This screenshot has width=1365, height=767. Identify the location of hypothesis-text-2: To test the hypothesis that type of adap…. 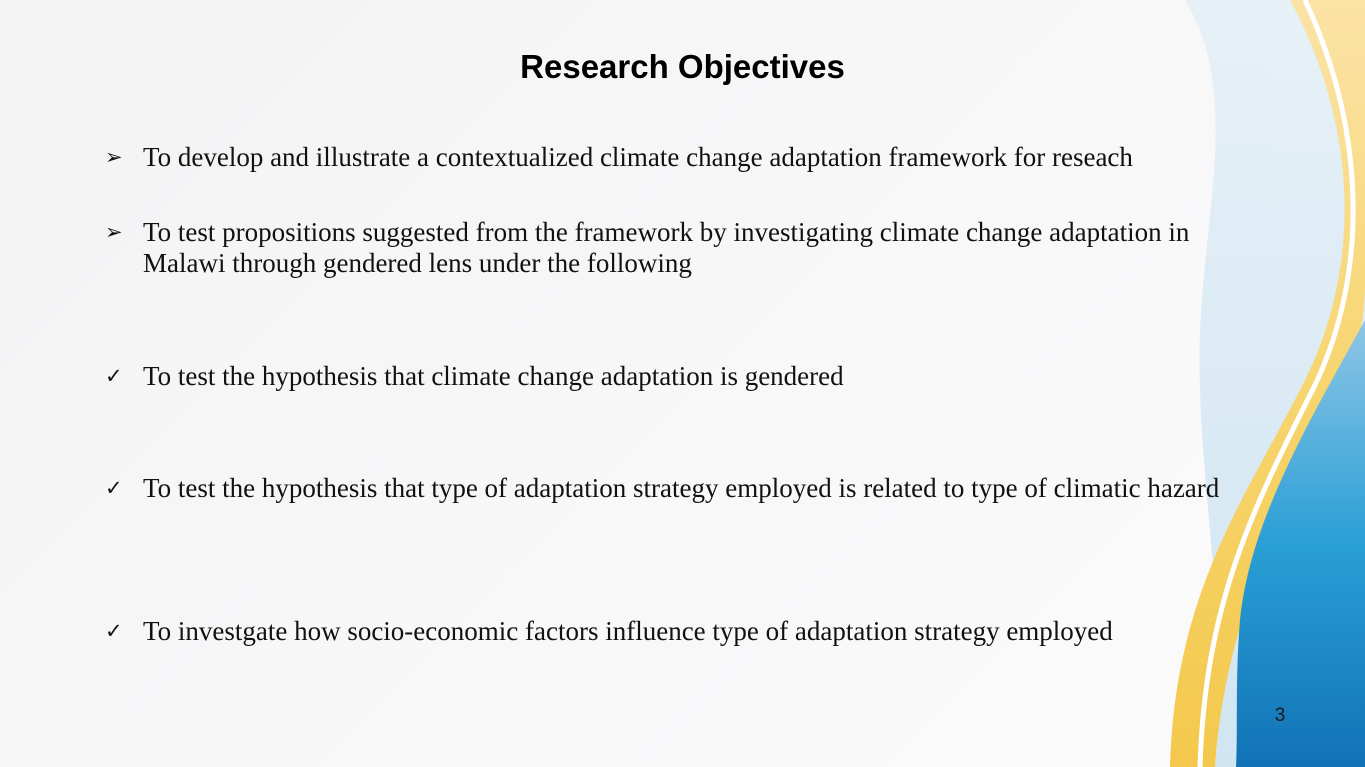
(681, 488).